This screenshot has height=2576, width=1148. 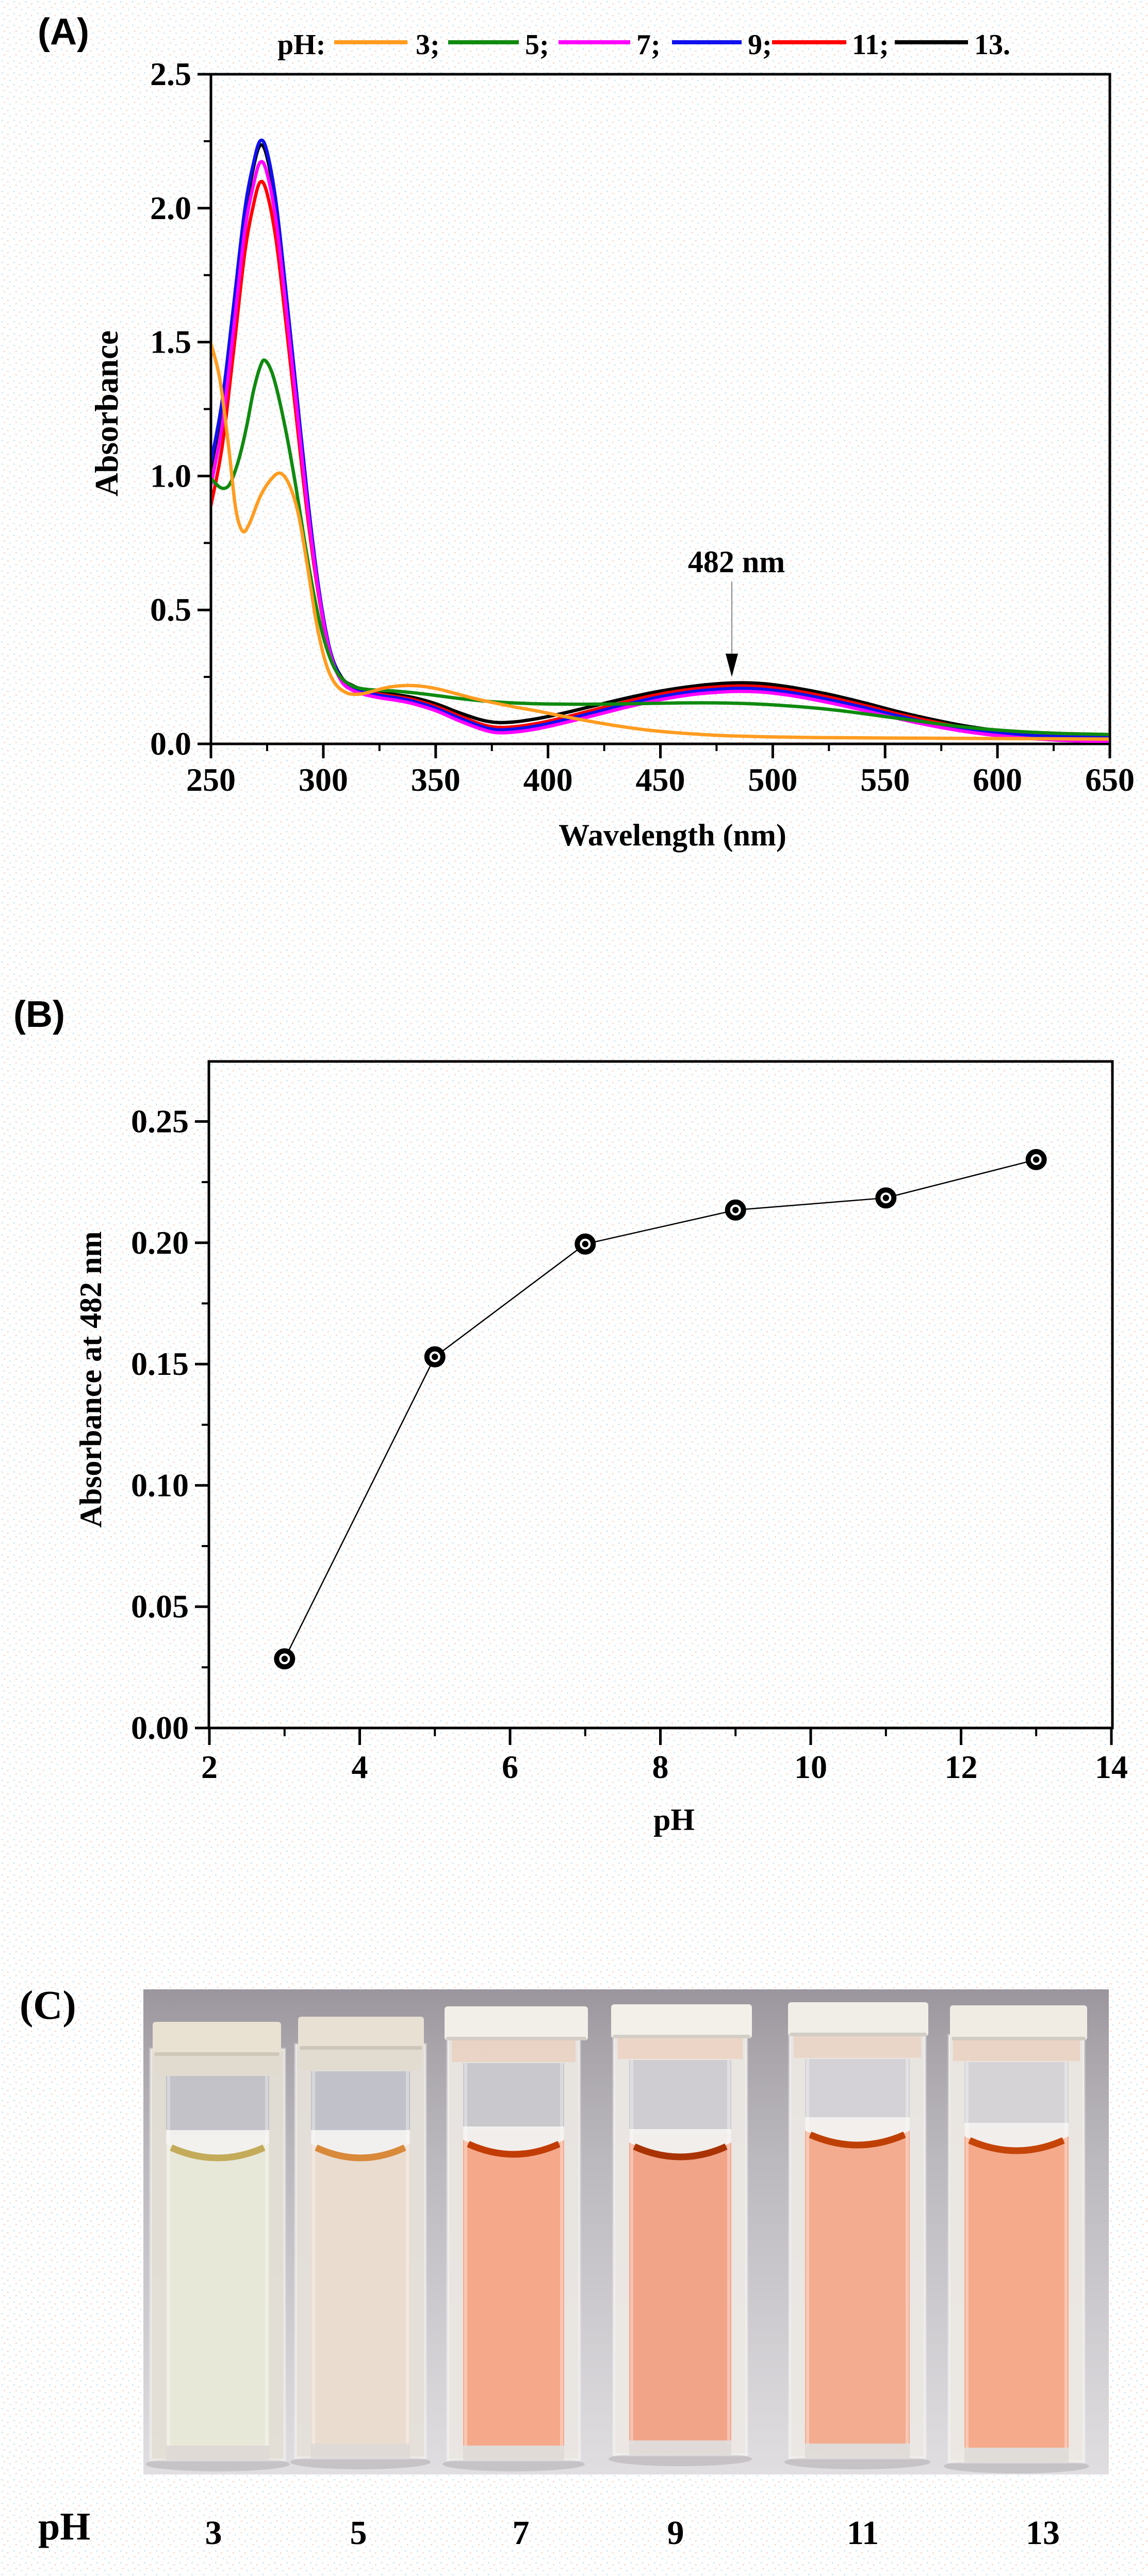 I want to click on svg-text: 14, so click(x=1111, y=1767).